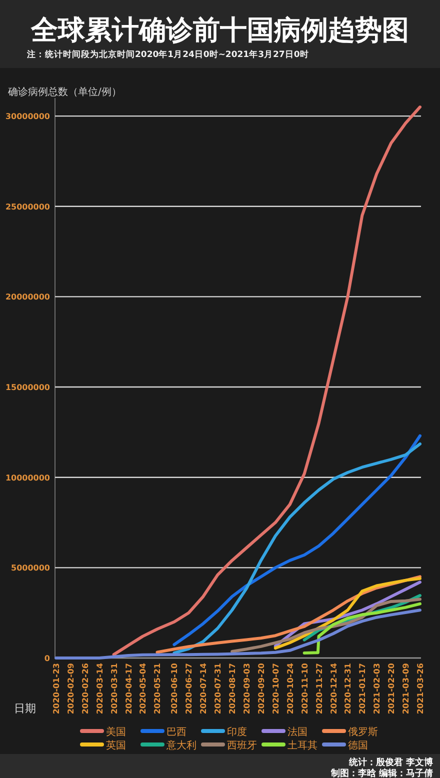  Describe the element at coordinates (85, 688) in the screenshot. I see `x-tick-label: 2020-02-26` at that location.